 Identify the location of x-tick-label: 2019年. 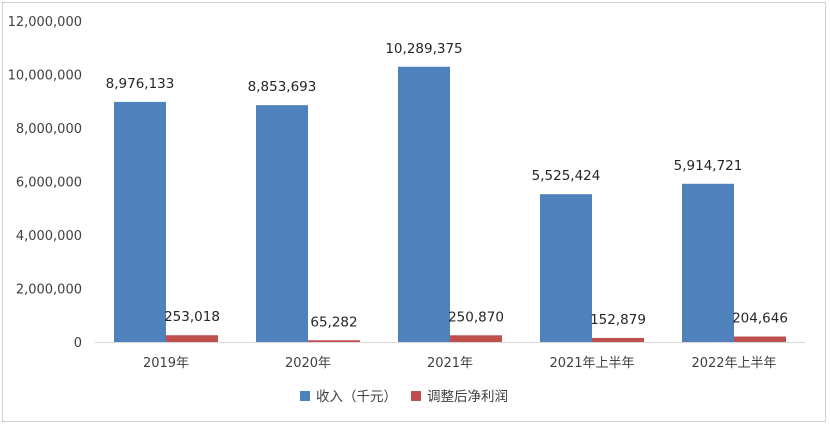
(166, 363).